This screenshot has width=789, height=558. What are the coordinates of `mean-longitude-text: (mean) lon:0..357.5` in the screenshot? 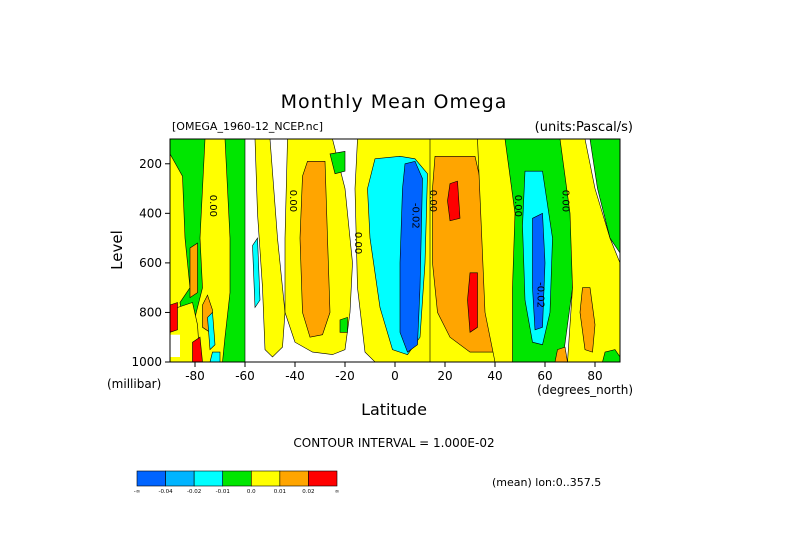 It's located at (546, 482).